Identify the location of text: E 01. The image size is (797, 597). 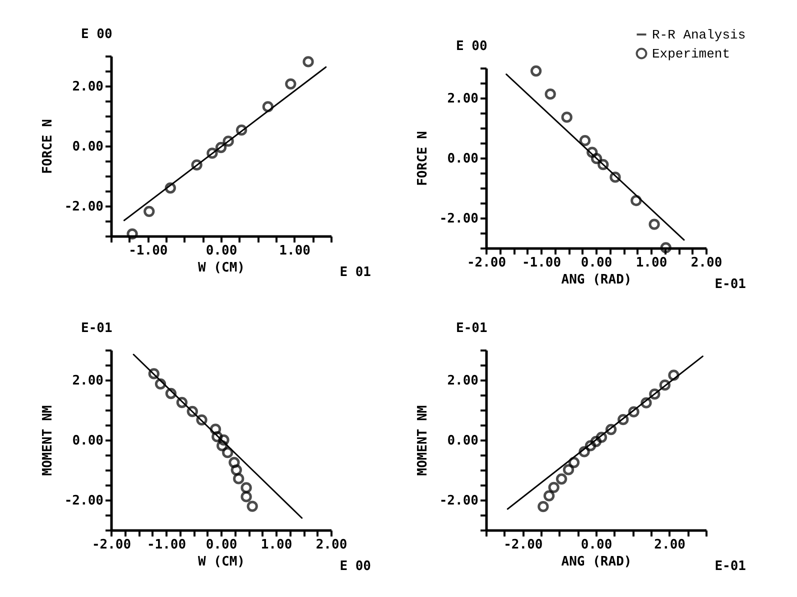
(356, 272).